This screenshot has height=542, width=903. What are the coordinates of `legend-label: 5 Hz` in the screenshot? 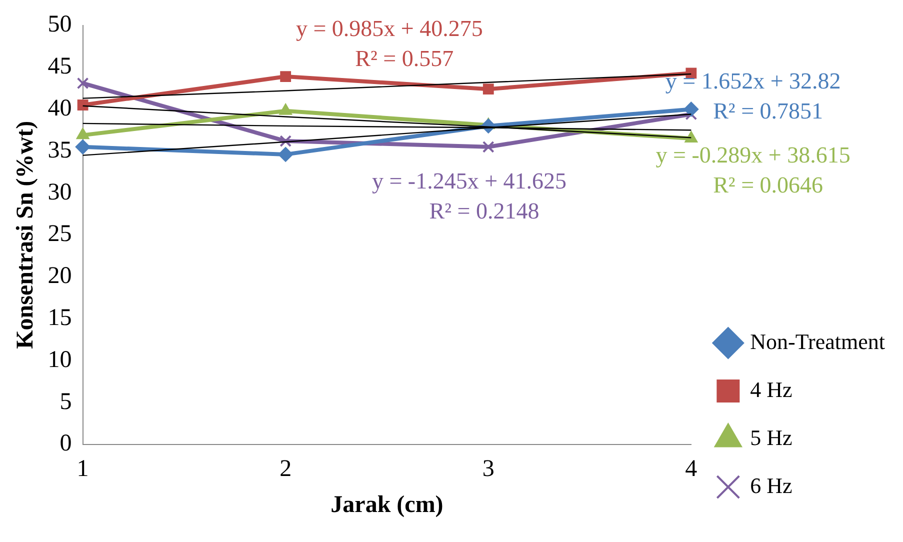 It's located at (771, 437).